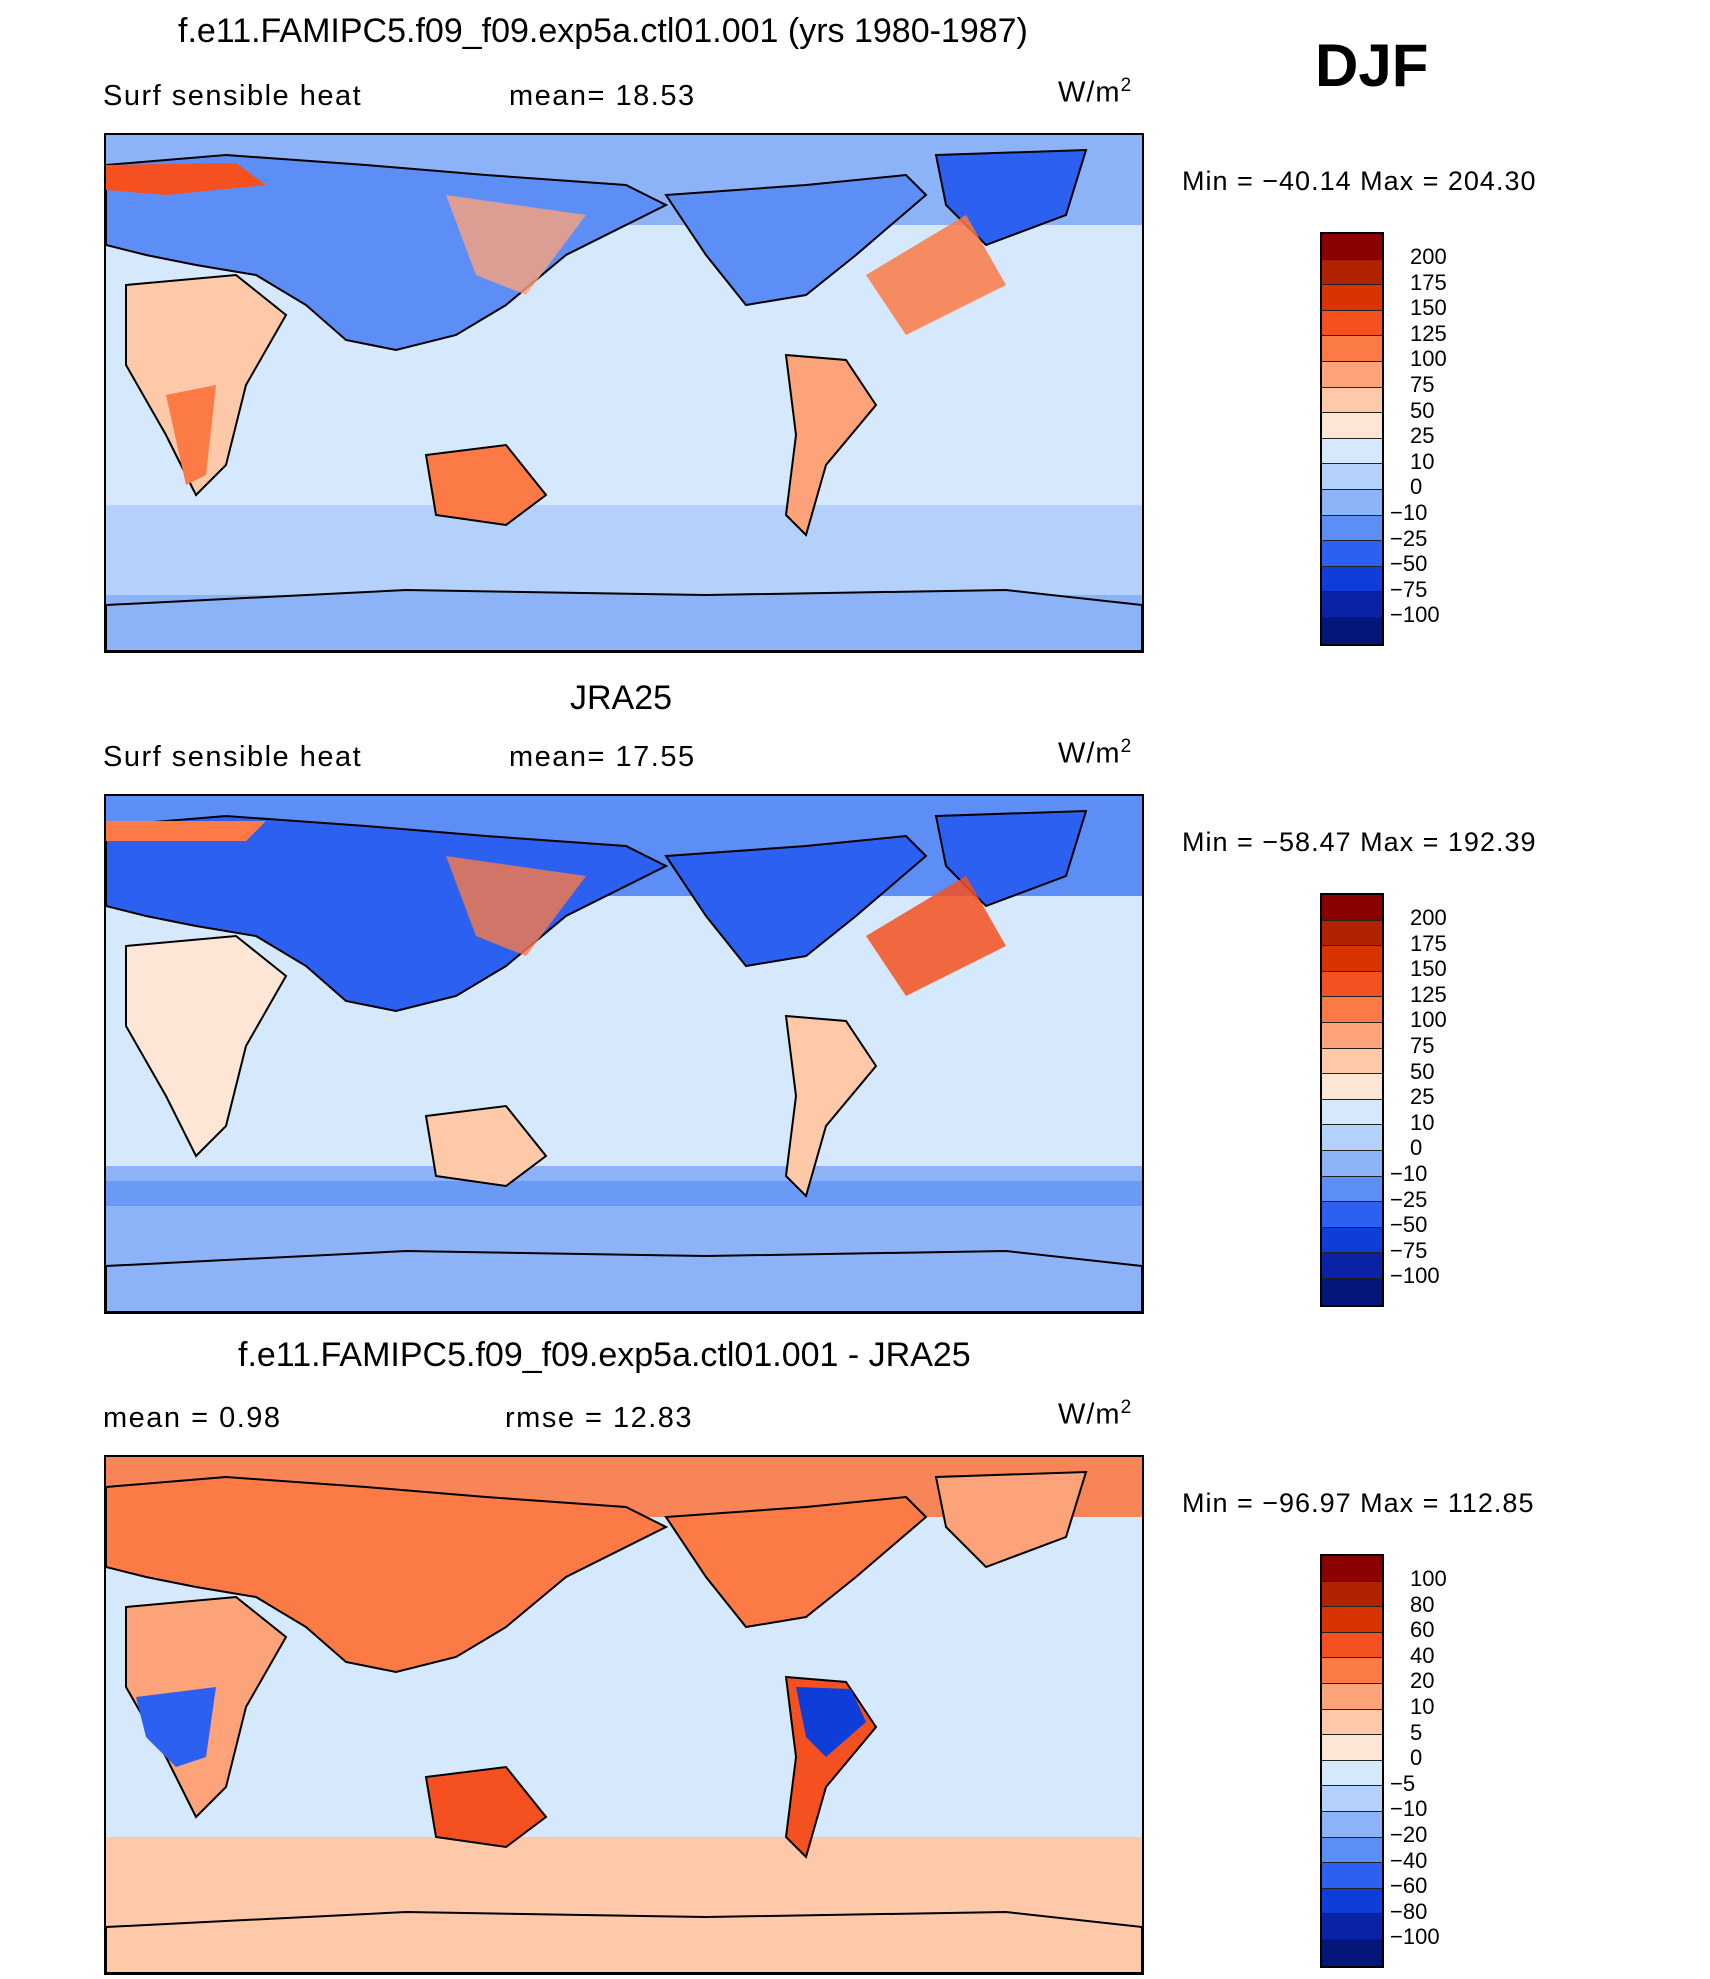 The image size is (1710, 1979). Describe the element at coordinates (1422, 1706) in the screenshot. I see `colorbar-tick-label: 10` at that location.